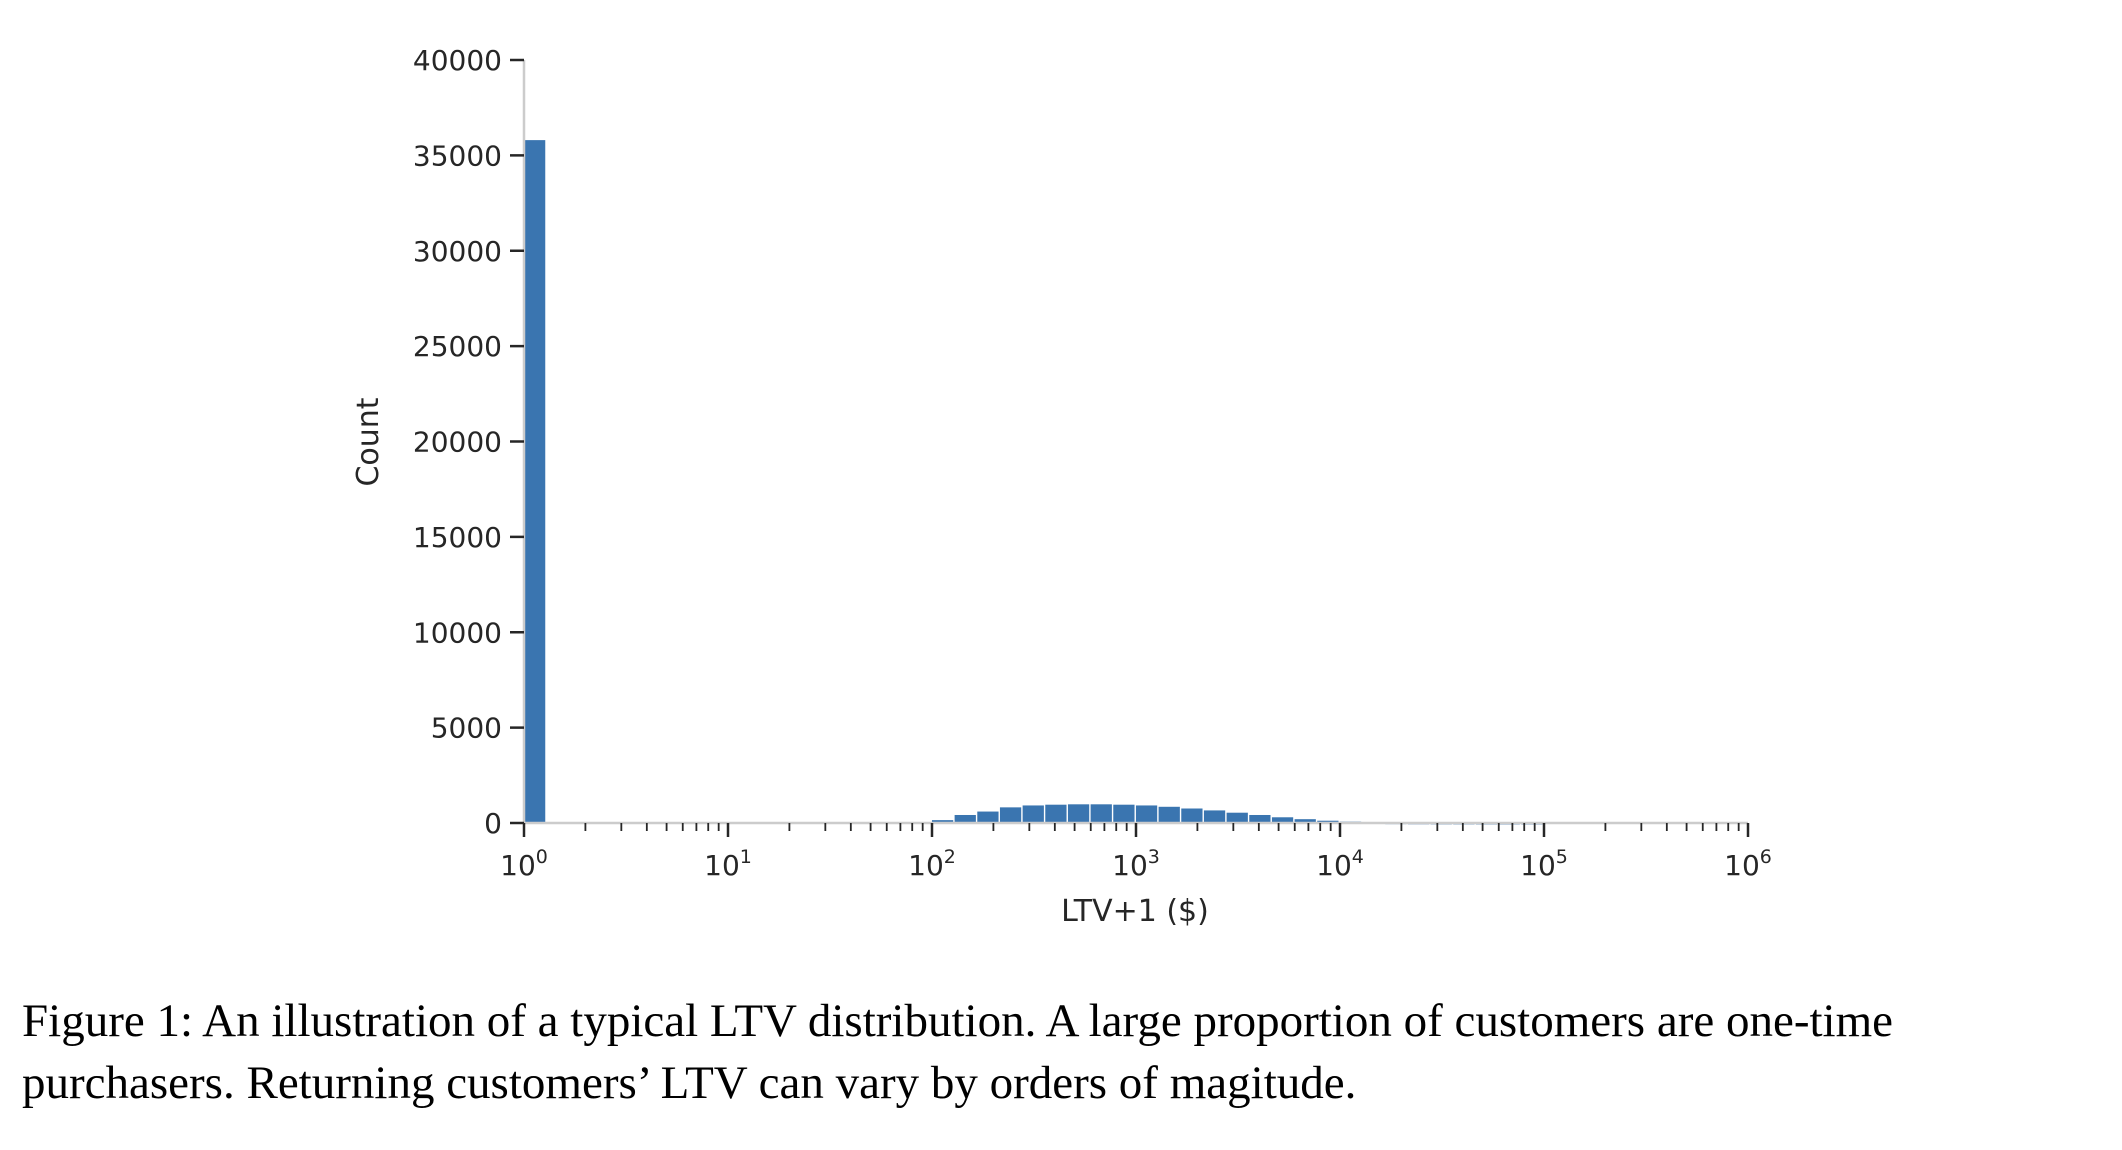  I want to click on x-tick-label: 10⁶, so click(1748, 864).